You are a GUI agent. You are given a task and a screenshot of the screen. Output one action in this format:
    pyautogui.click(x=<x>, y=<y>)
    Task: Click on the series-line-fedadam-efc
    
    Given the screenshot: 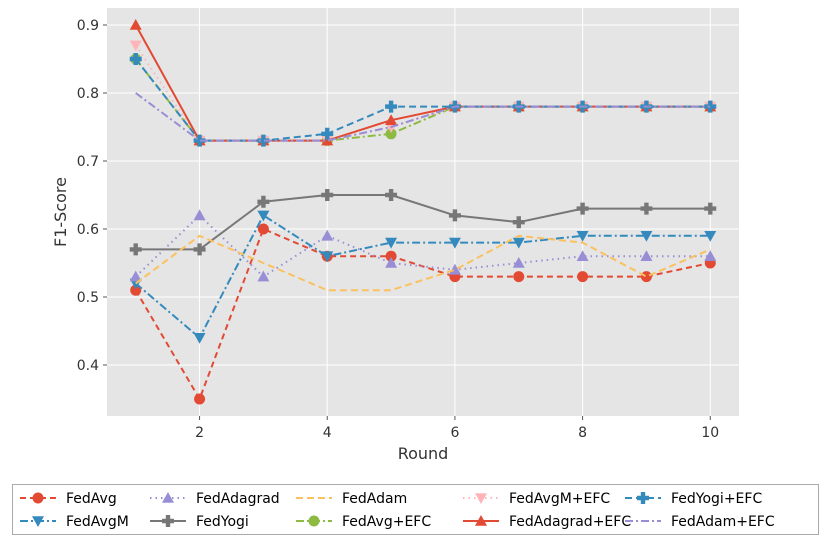 What is the action you would take?
    pyautogui.click(x=423, y=117)
    